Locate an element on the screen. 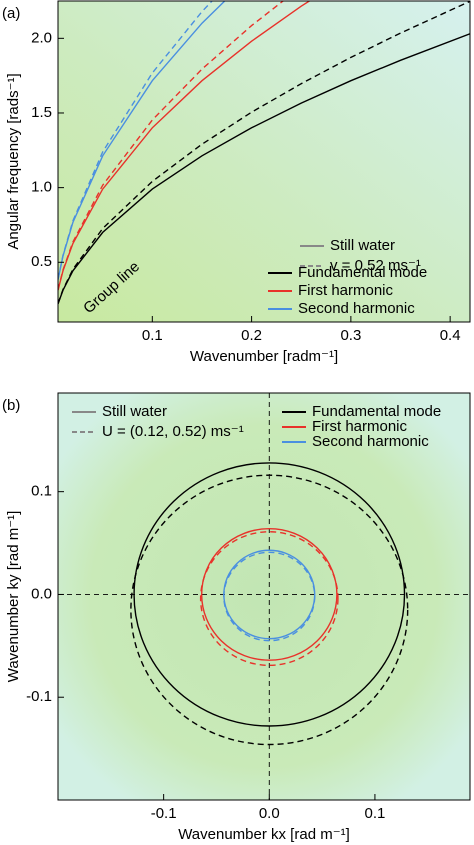 The width and height of the screenshot is (474, 845). y-tick-label: 0.0 is located at coordinates (41, 593).